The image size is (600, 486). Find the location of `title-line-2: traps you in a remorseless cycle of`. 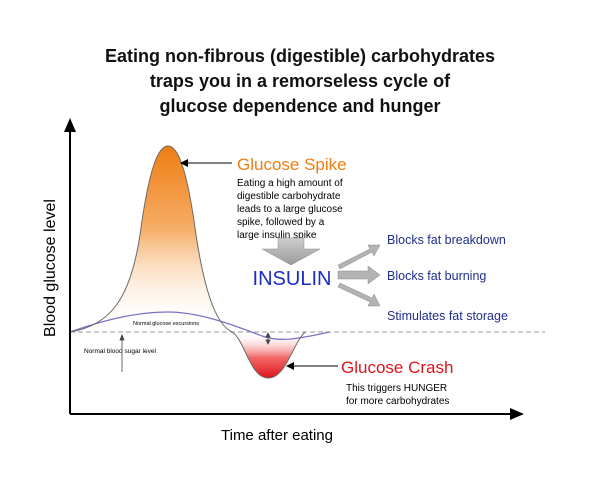

title-line-2: traps you in a remorseless cycle of is located at coordinates (300, 81).